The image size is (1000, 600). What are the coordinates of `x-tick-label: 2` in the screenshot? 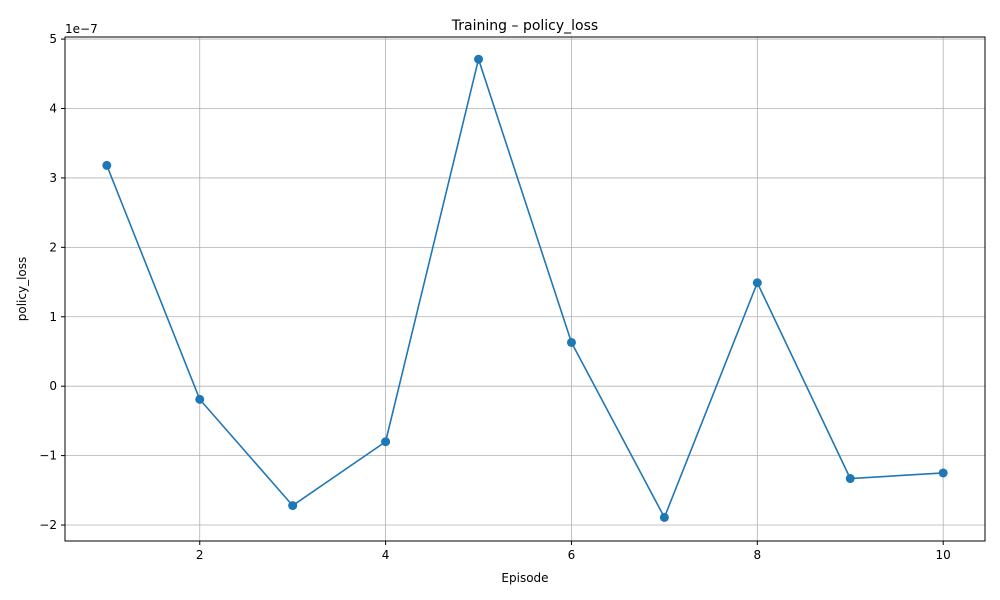 It's located at (200, 555).